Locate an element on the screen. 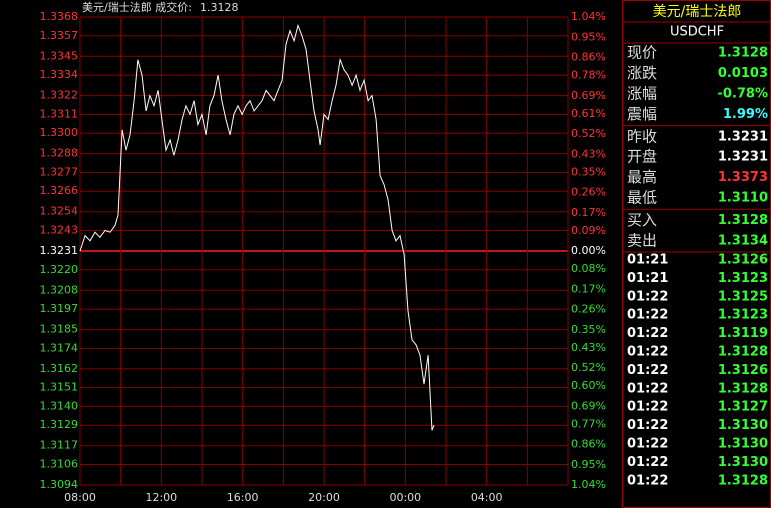  quote-label: 昨收 is located at coordinates (642, 136).